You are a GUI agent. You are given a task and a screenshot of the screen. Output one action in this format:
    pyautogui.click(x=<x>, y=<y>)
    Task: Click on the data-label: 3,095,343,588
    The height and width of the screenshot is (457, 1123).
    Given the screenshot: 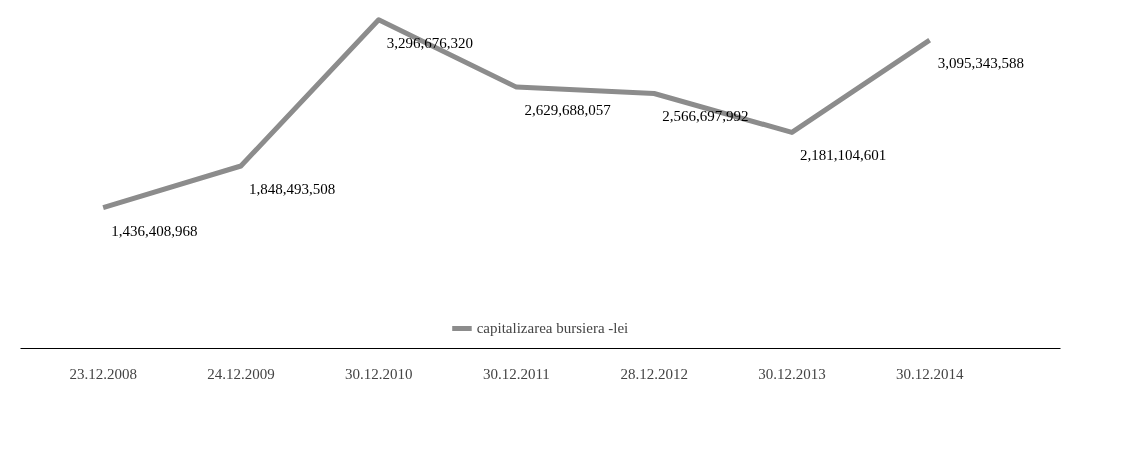 What is the action you would take?
    pyautogui.click(x=980, y=63)
    